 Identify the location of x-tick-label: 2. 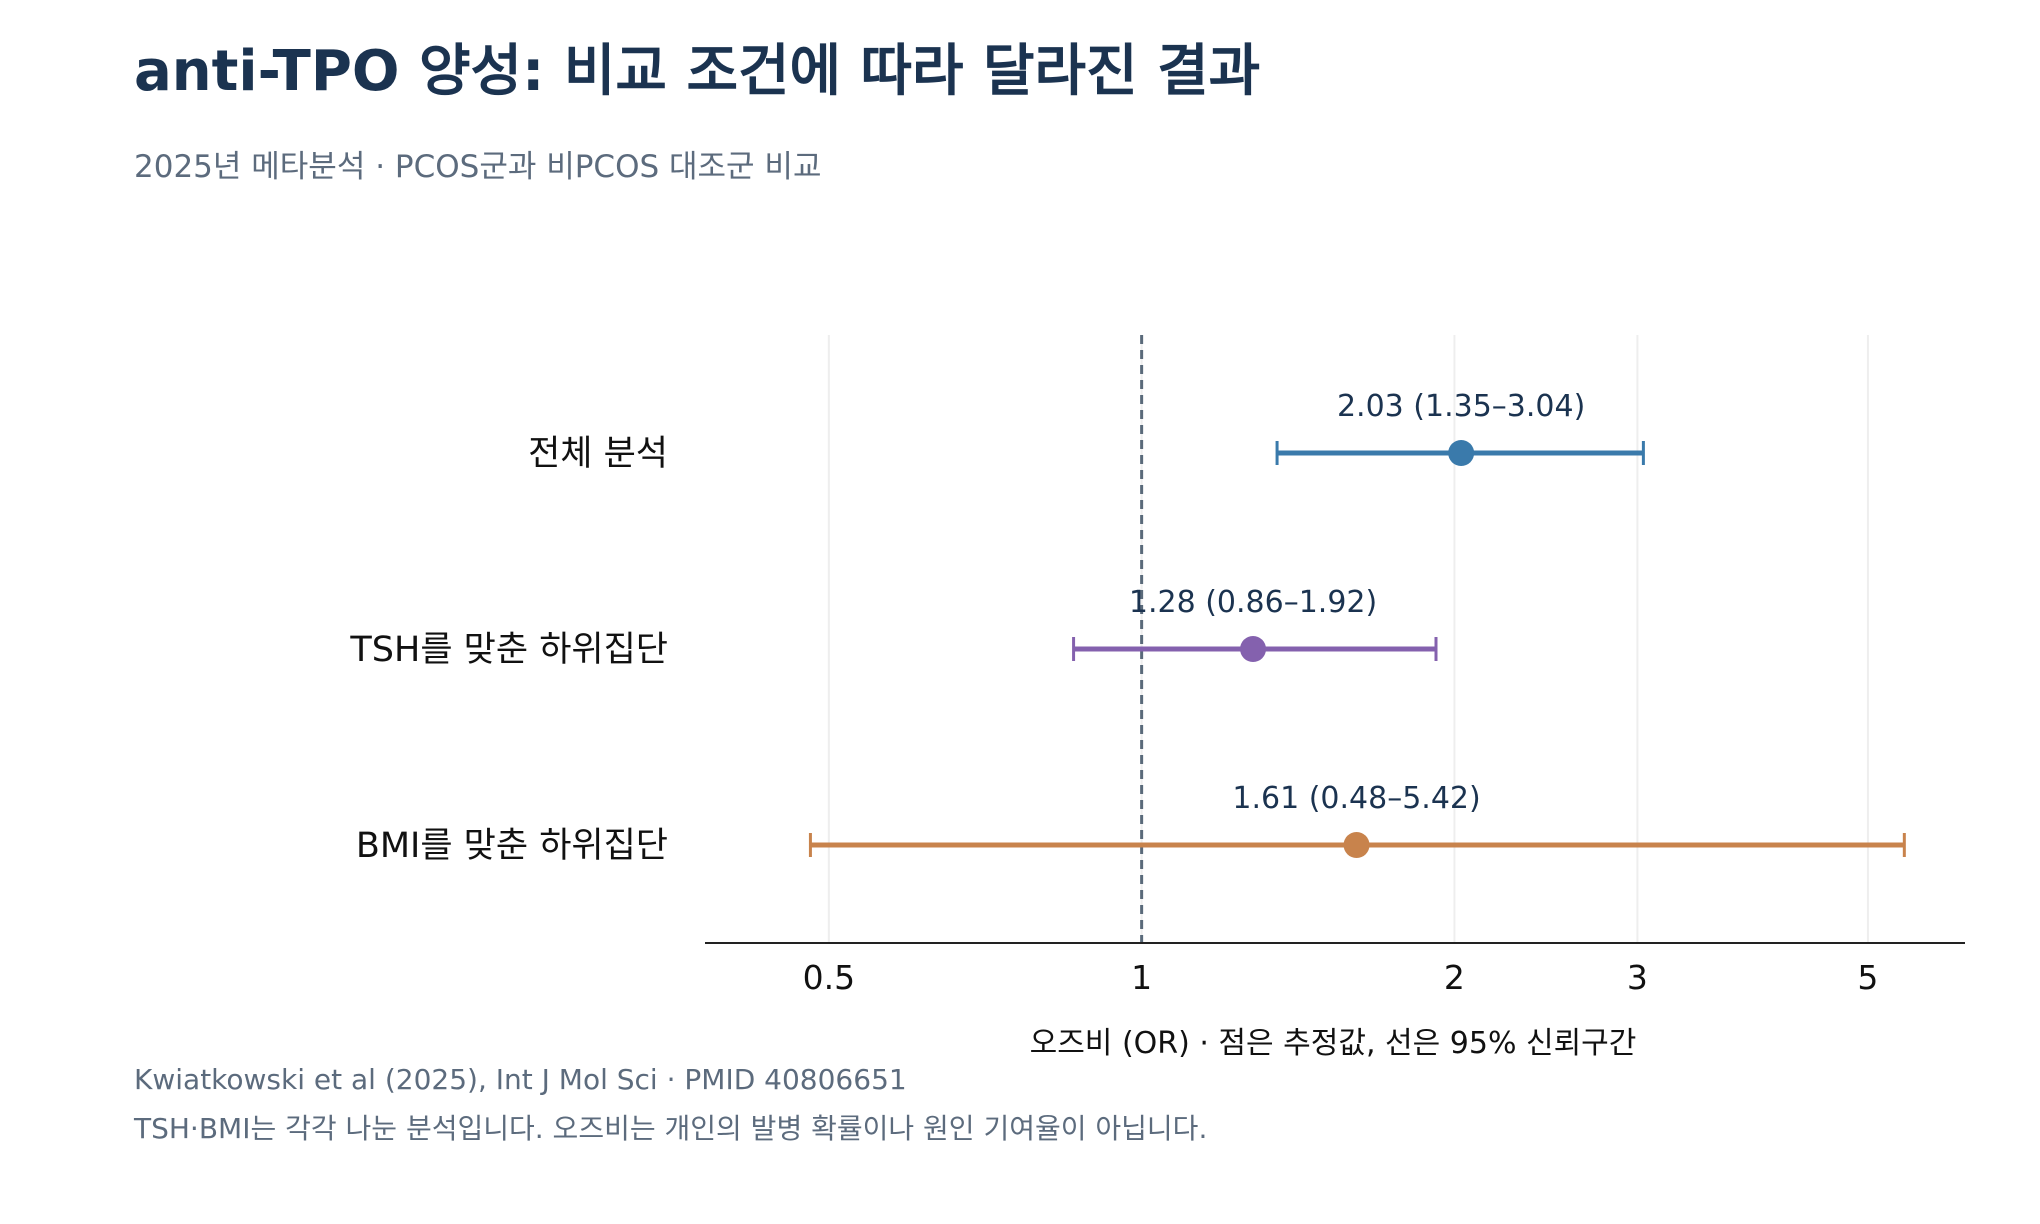
(1454, 977).